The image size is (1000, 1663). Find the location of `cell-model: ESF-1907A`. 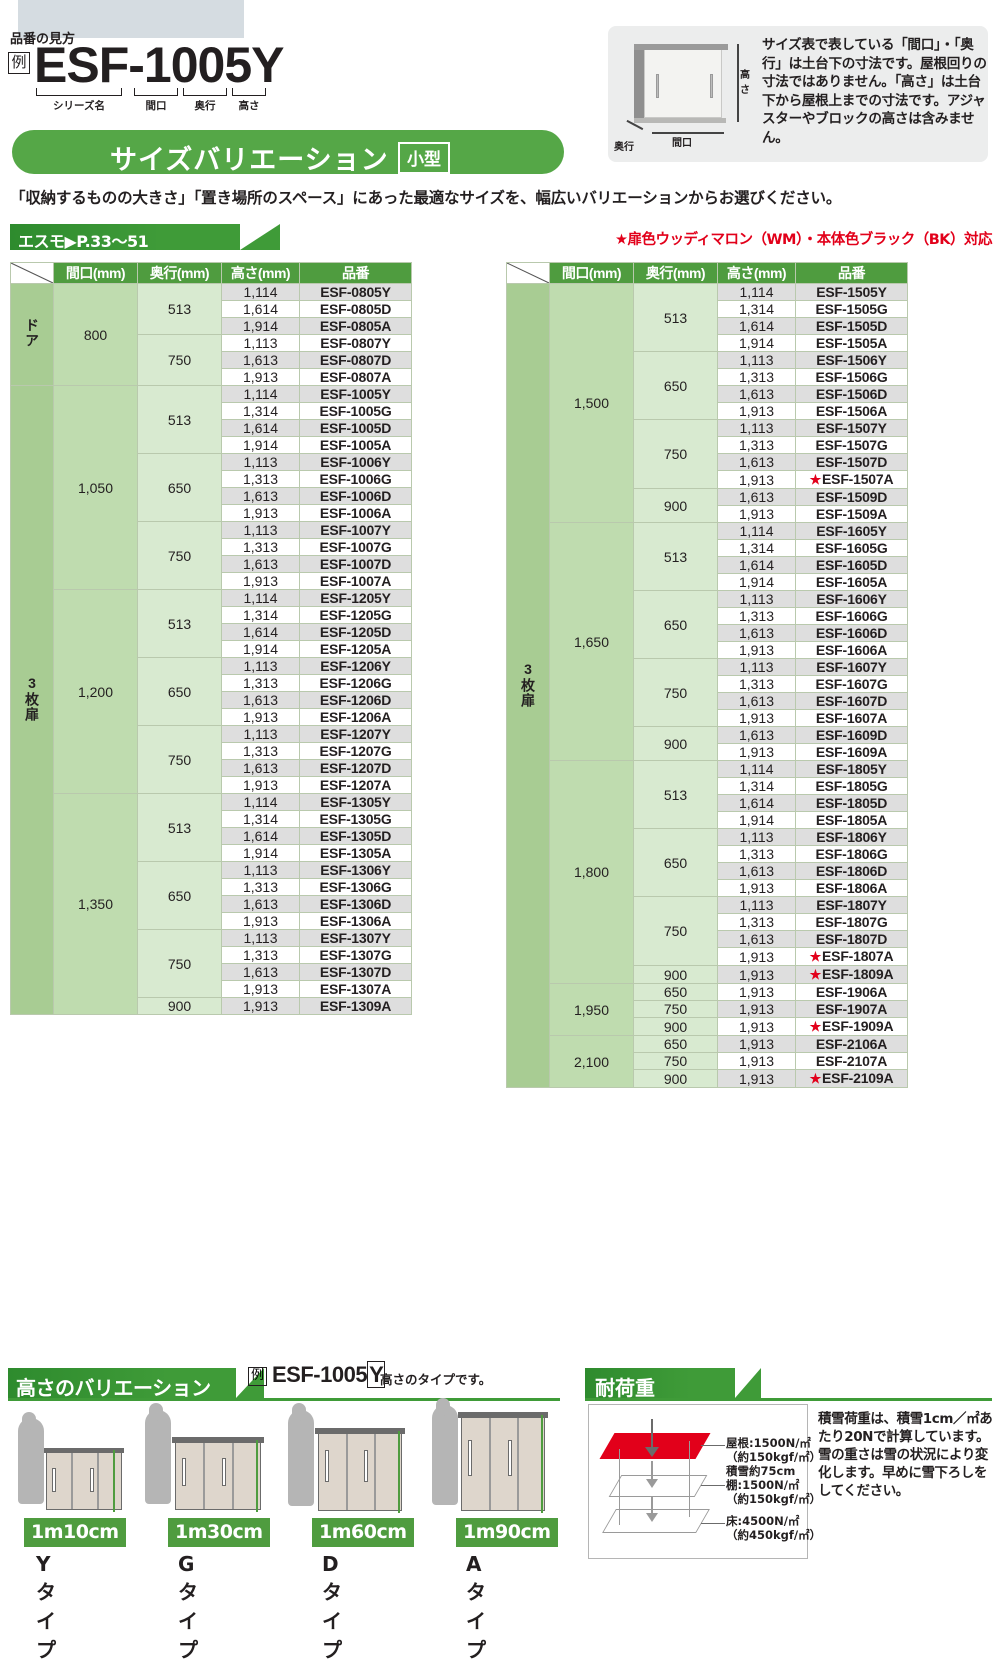

cell-model: ESF-1907A is located at coordinates (851, 1009).